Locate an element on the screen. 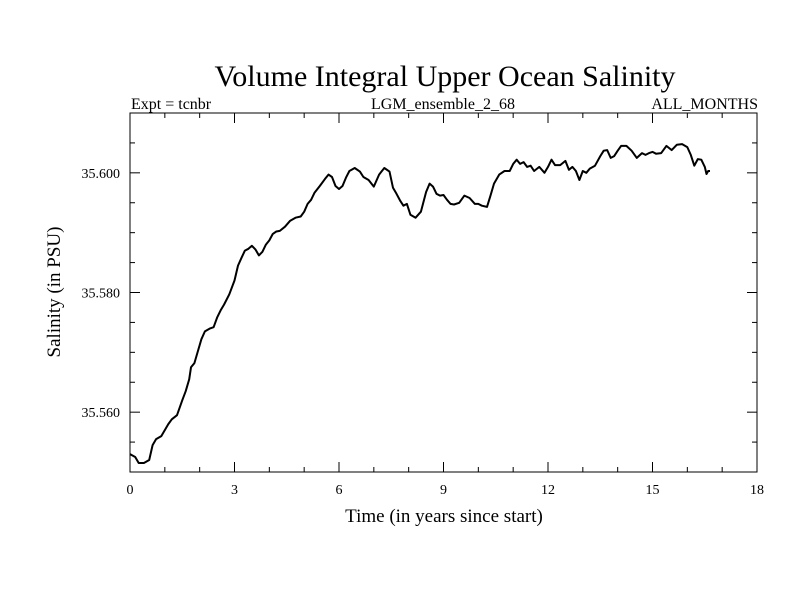  x-tick-label: 9 is located at coordinates (443, 490).